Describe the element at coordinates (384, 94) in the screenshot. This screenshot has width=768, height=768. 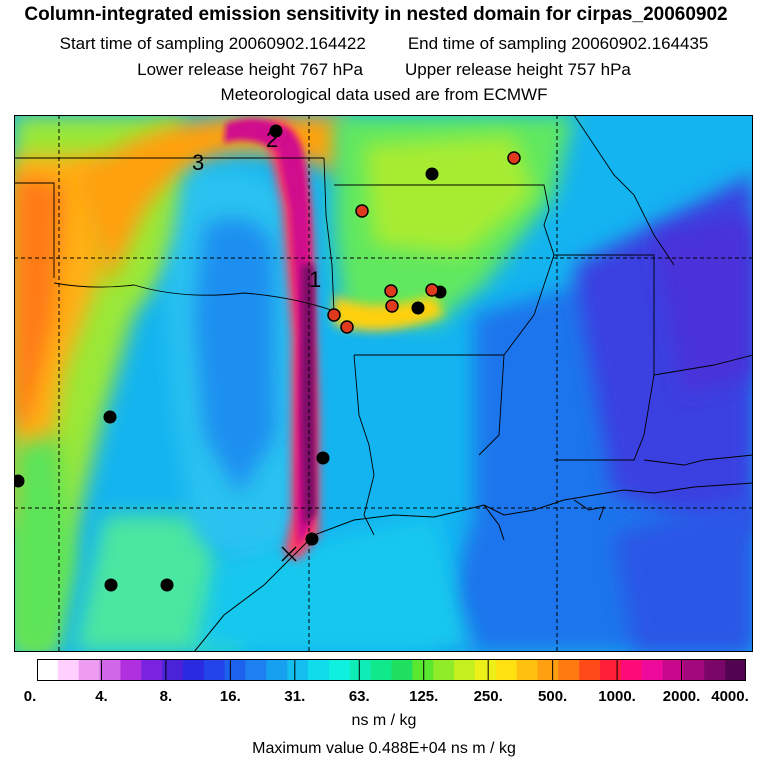
I see `met-data-label: Meteorological data used are from ECMWF` at that location.